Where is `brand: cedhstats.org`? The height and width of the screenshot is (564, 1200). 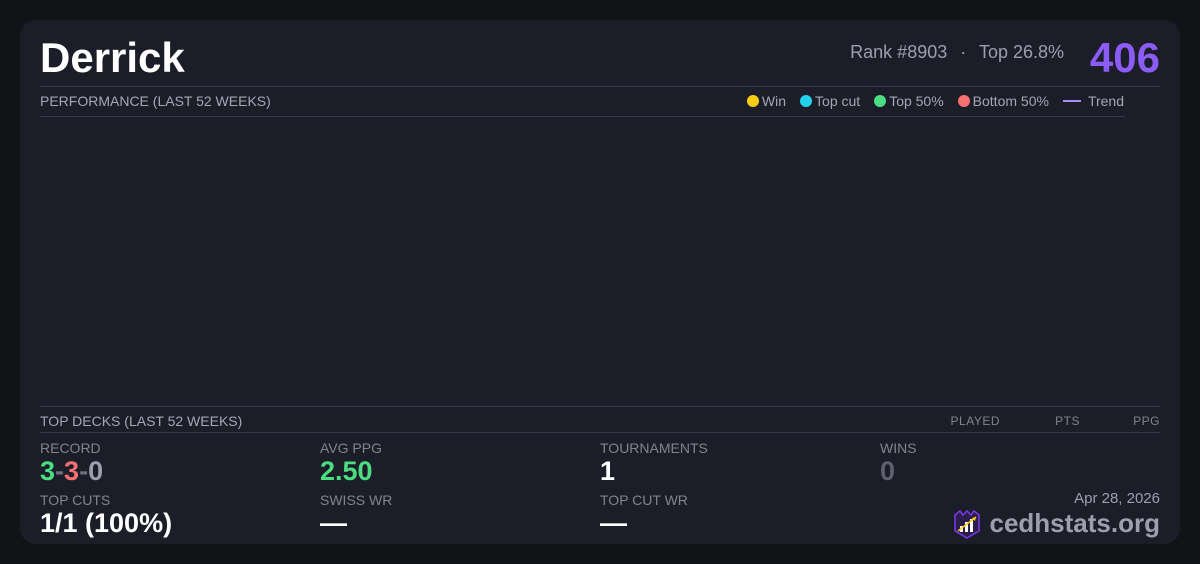
brand: cedhstats.org is located at coordinates (1056, 523).